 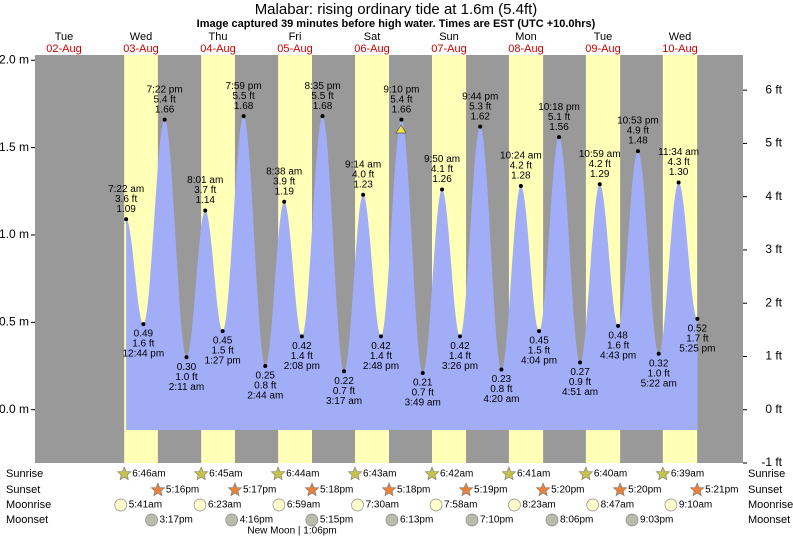 I want to click on extreme-label: 3:49 am, so click(x=423, y=403).